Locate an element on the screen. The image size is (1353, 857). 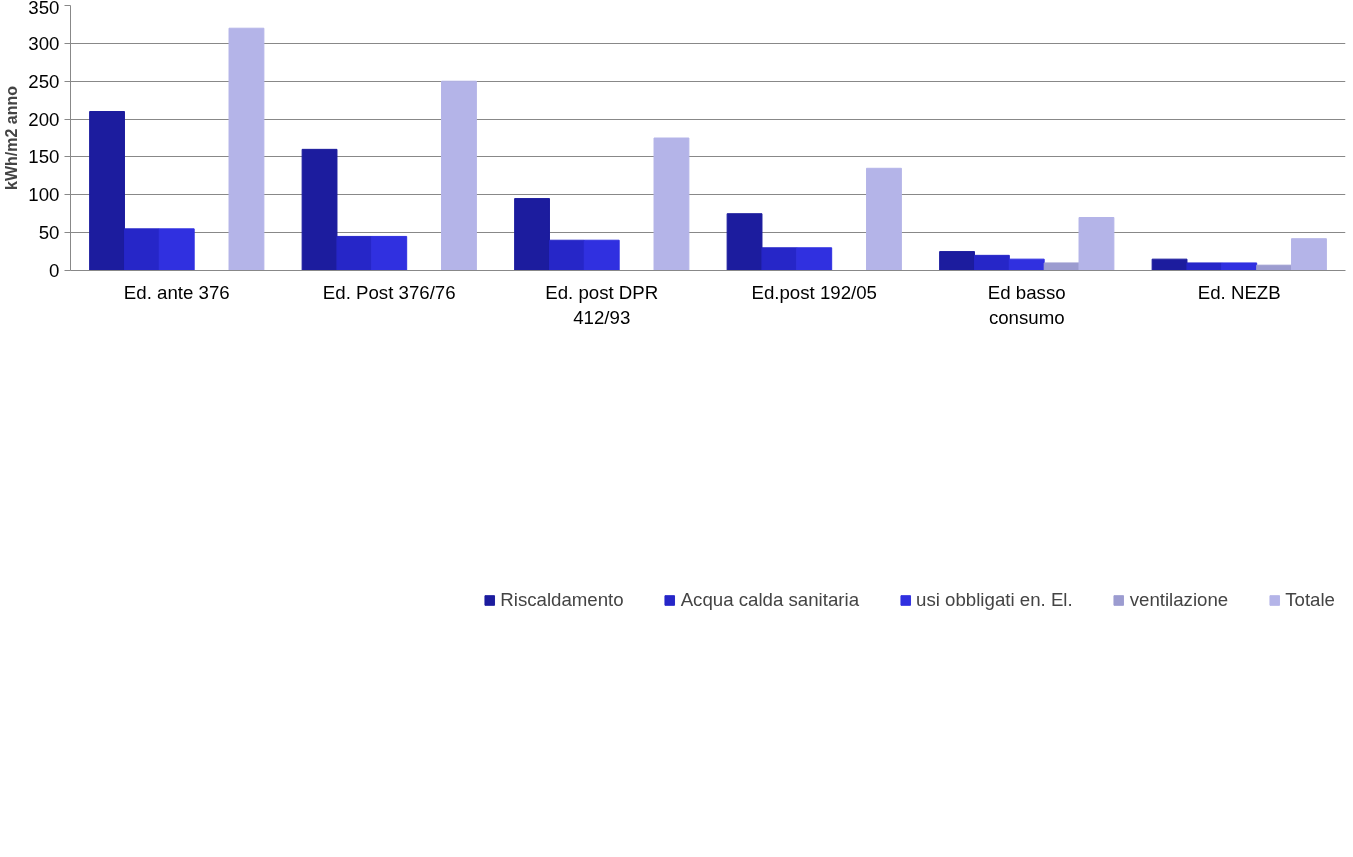
x-tick-label: Ed basso consumo is located at coordinates (1026, 304).